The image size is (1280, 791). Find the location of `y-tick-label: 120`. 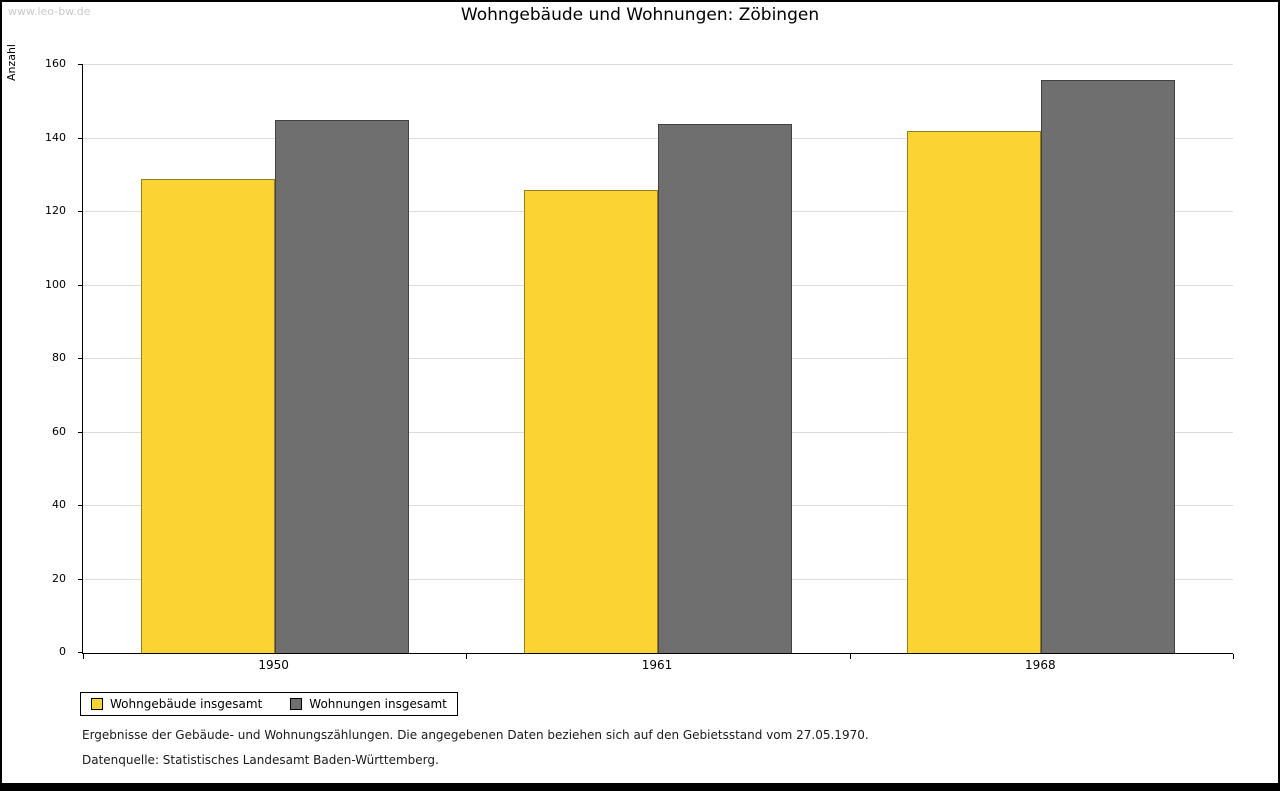

y-tick-label: 120 is located at coordinates (55, 210).